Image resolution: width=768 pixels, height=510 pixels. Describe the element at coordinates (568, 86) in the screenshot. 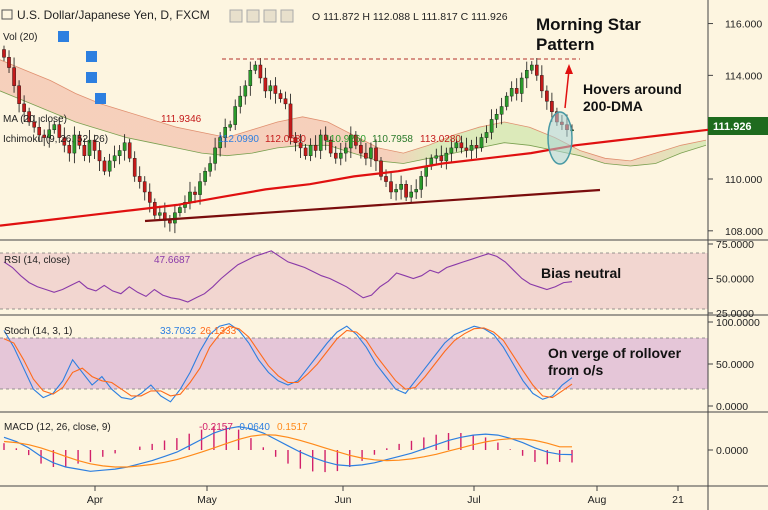

I see `arrow-annotation` at that location.